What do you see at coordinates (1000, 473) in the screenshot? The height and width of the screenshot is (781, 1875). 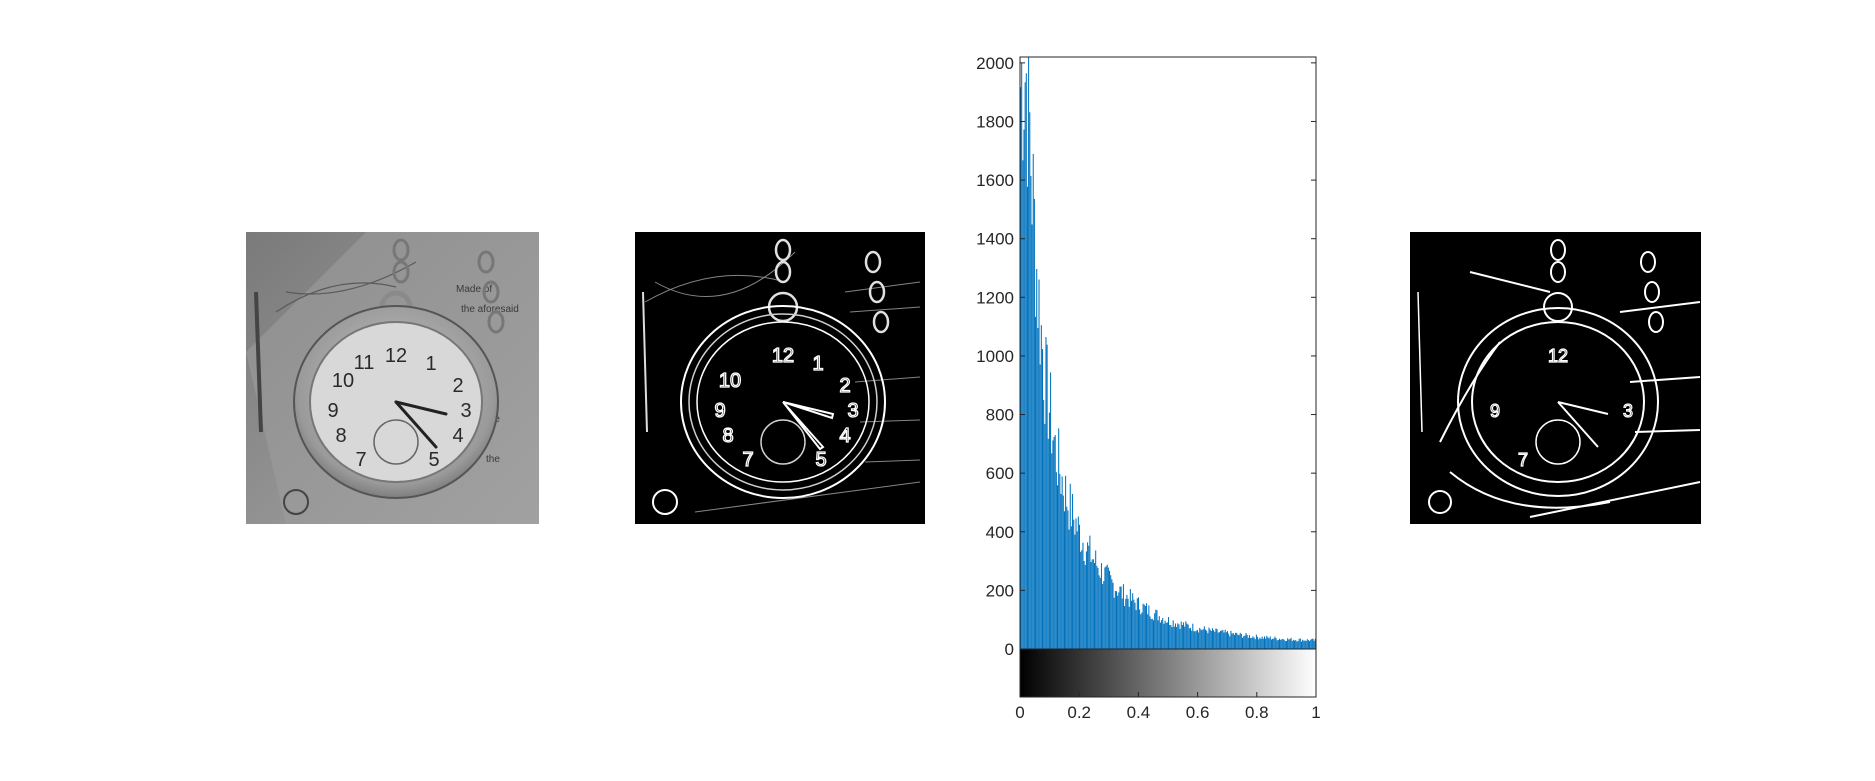 I see `y-tick-label: 600` at bounding box center [1000, 473].